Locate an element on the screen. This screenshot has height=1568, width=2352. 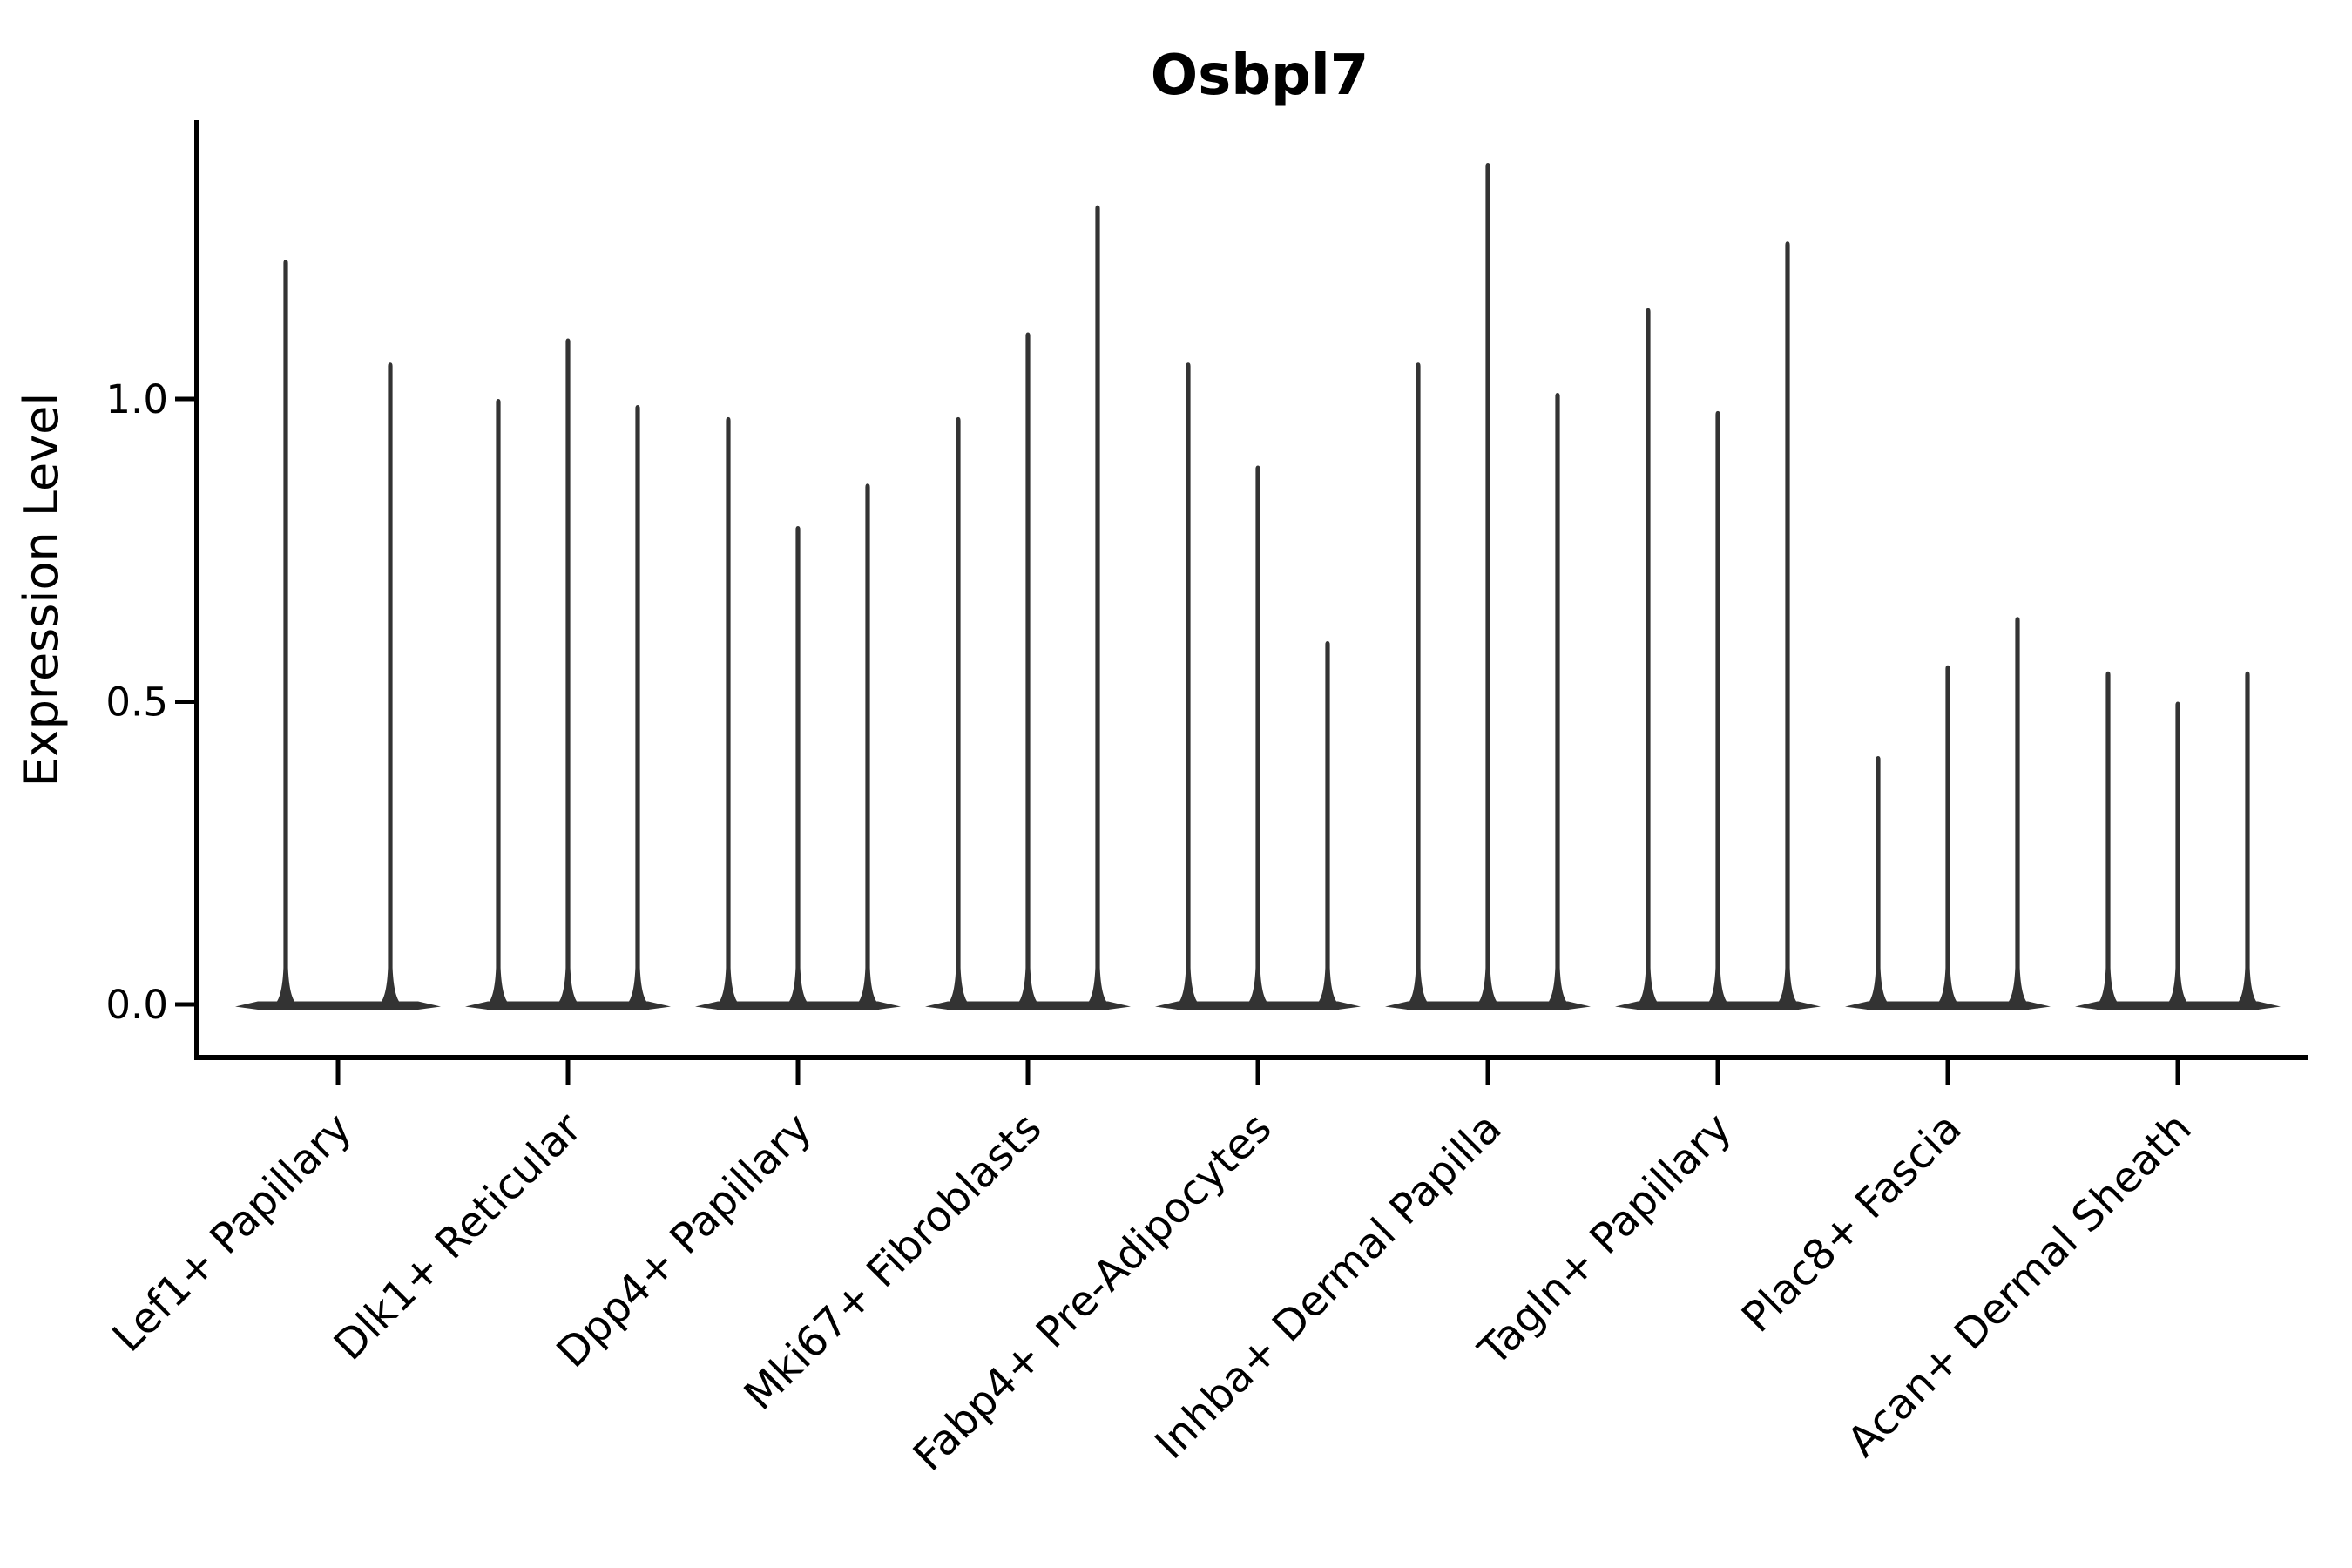
x-axis-spine is located at coordinates (1251, 1057).